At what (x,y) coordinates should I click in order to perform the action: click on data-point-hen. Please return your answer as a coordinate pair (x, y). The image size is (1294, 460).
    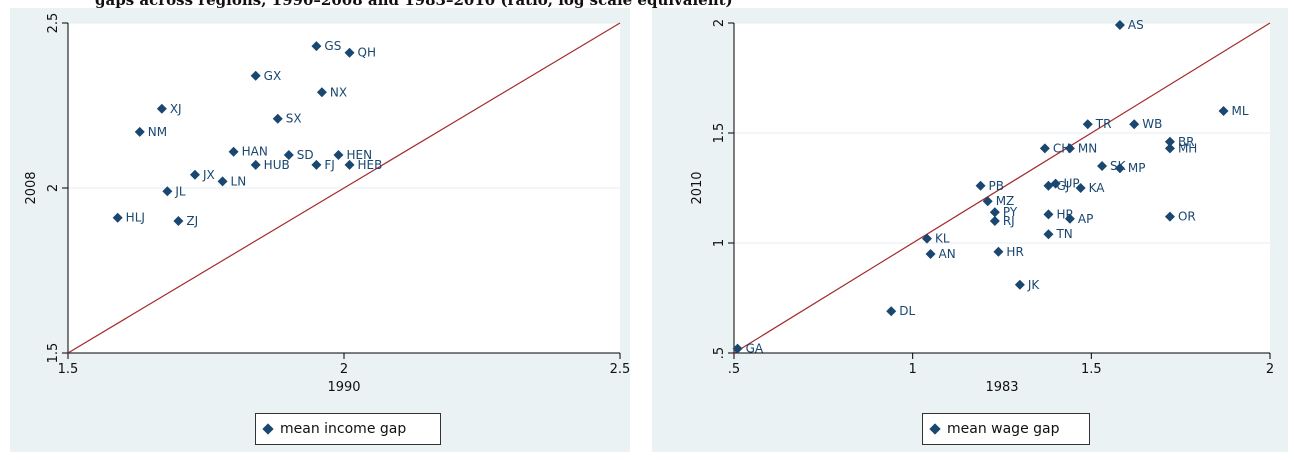
    Looking at the image, I should click on (338, 155).